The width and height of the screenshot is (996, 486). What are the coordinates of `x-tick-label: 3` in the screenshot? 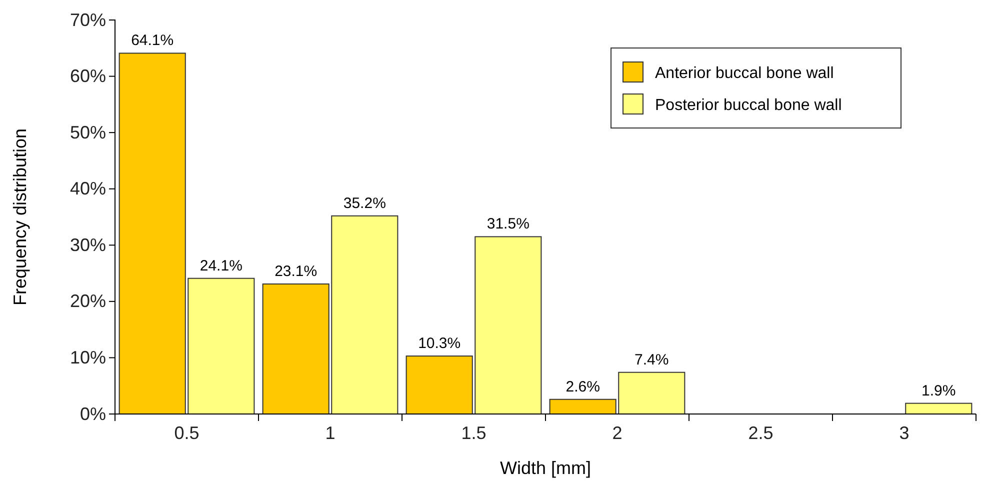 It's located at (904, 432).